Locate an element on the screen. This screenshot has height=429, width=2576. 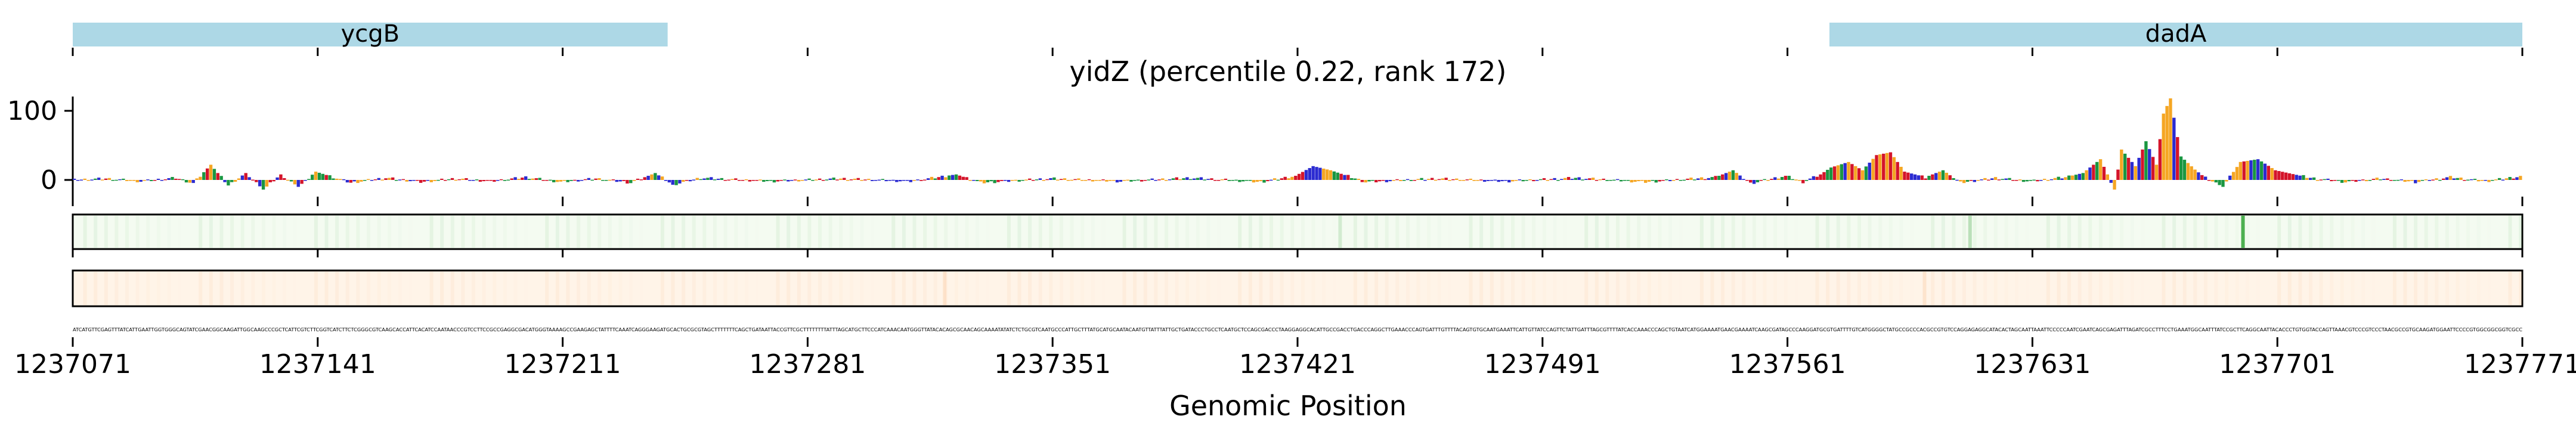
y-axis-ticks: 0 100 is located at coordinates (40, 145).